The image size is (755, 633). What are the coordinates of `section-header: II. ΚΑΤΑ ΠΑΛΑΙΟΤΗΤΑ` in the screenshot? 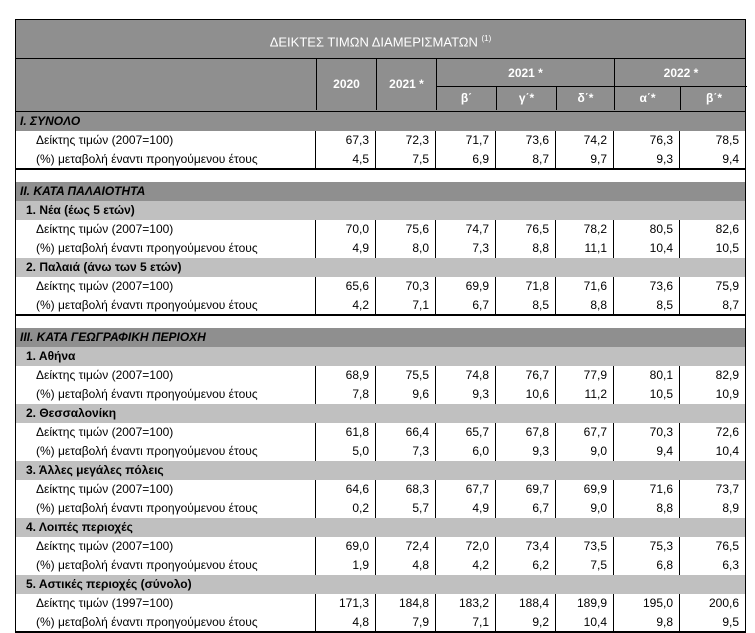 It's located at (380, 191).